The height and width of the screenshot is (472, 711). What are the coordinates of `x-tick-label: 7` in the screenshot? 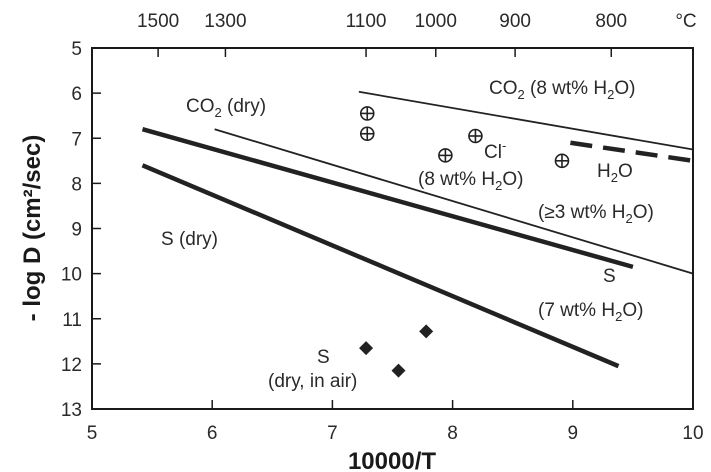 It's located at (332, 433).